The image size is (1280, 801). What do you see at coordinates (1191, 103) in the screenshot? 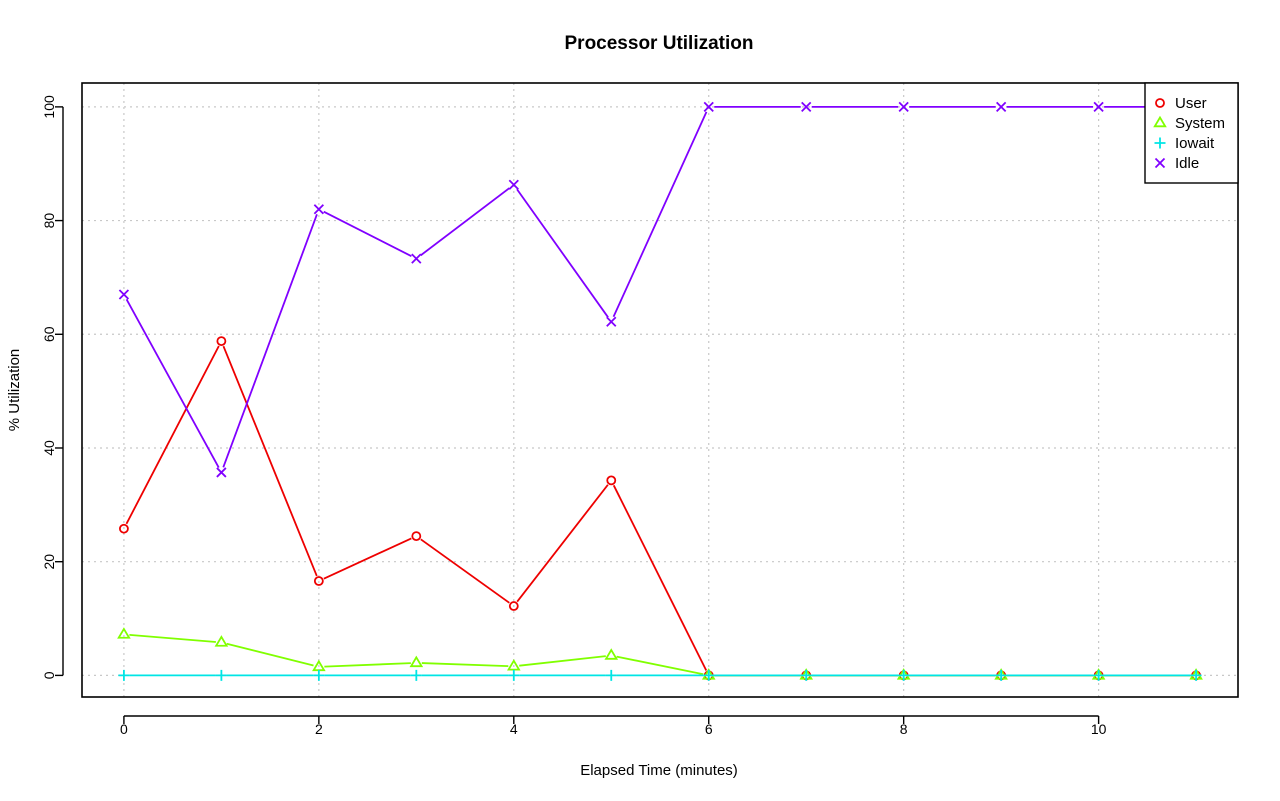
I see `legend-label-user: User` at bounding box center [1191, 103].